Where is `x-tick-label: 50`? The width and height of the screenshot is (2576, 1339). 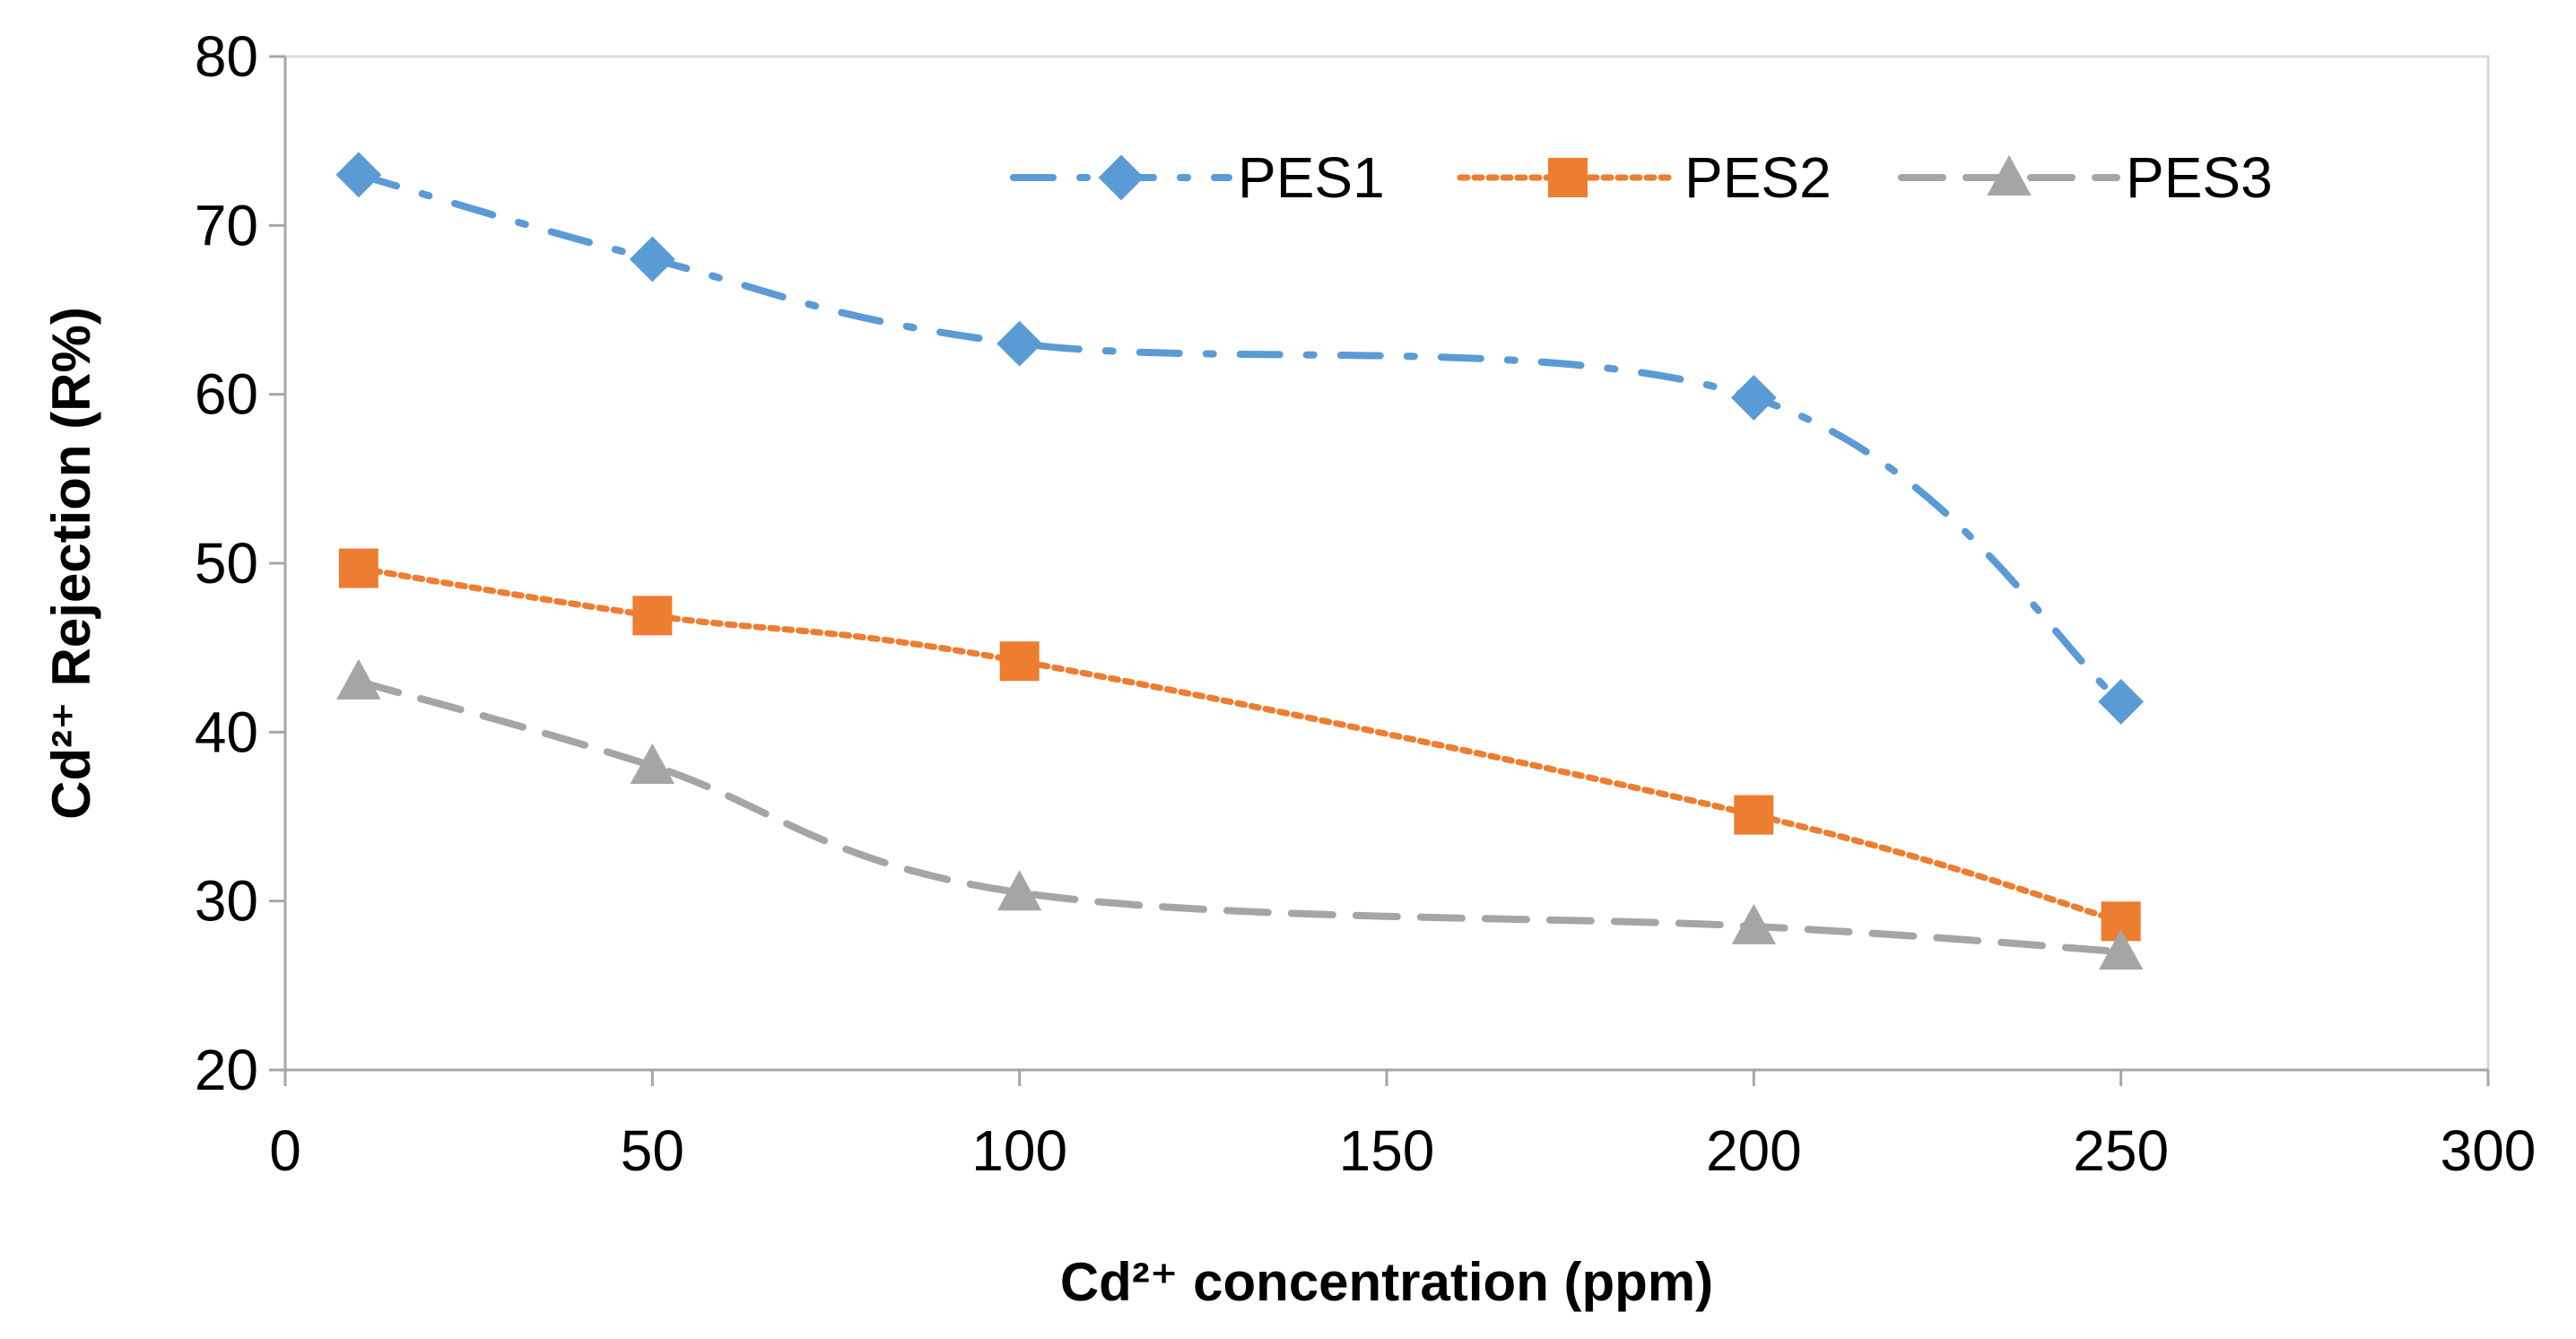 x-tick-label: 50 is located at coordinates (652, 1150).